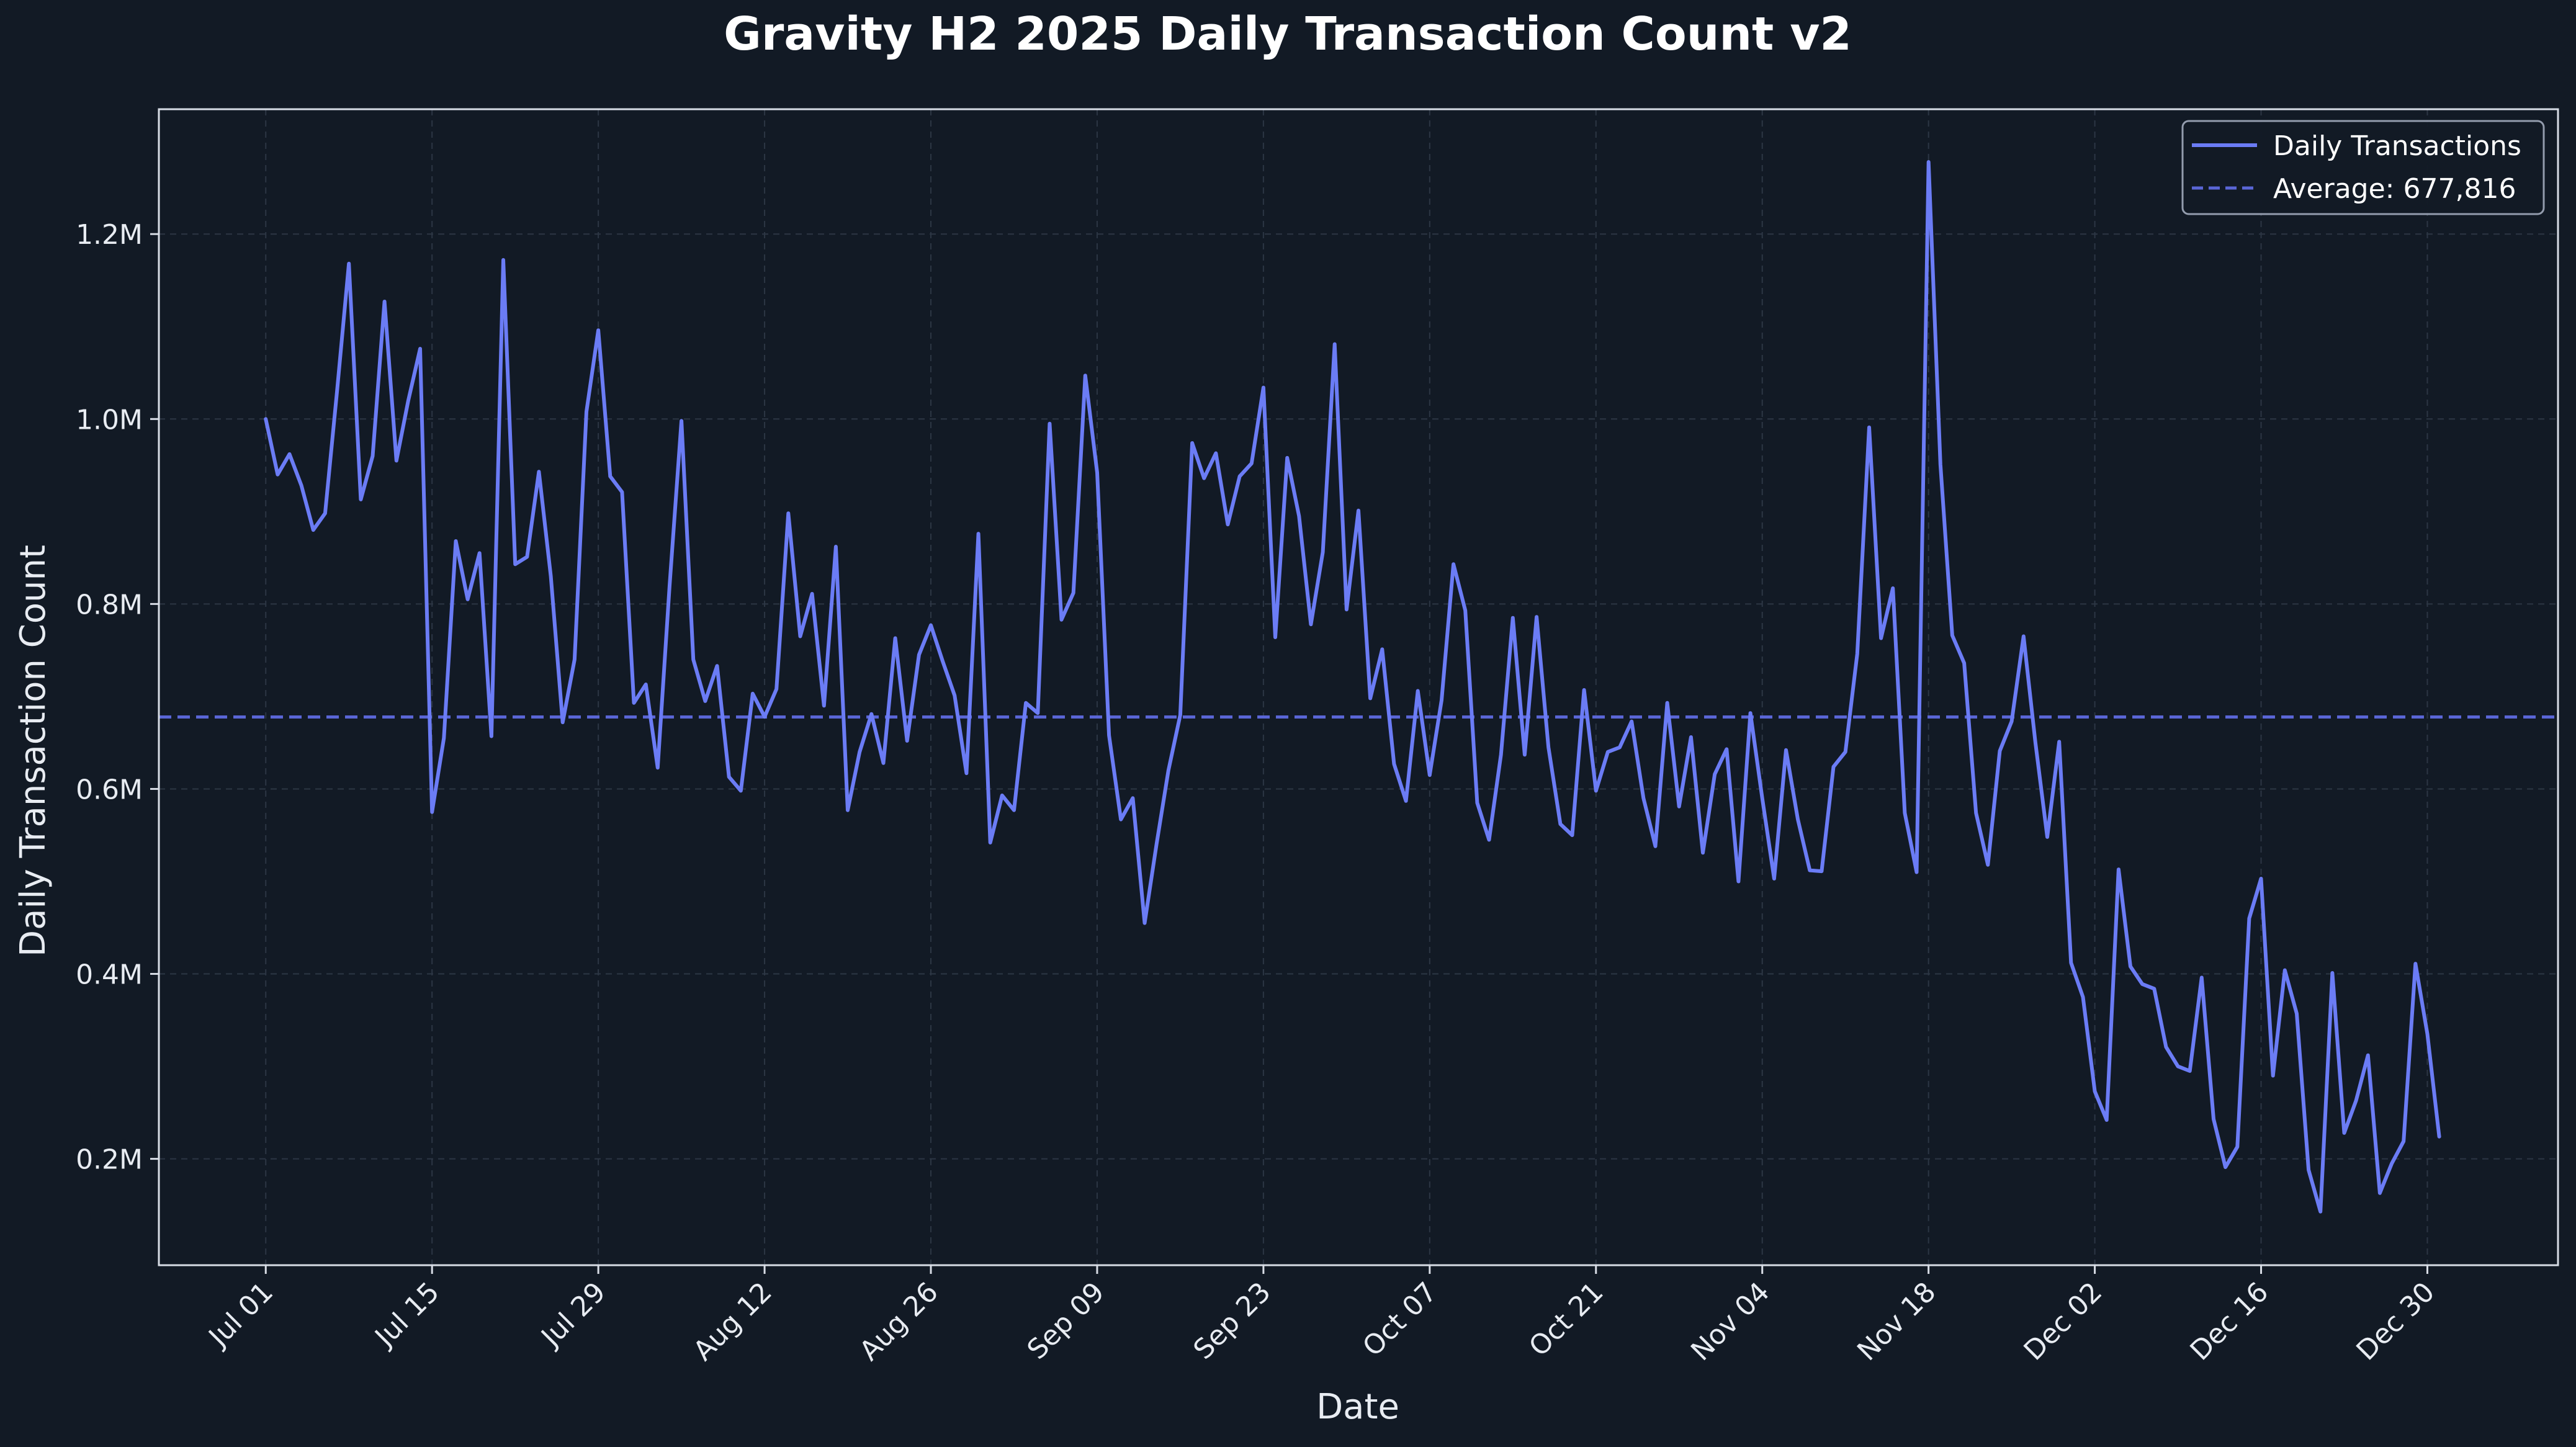 The width and height of the screenshot is (2576, 1447). I want to click on y-axis-label: Daily Transaction Count, so click(33, 751).